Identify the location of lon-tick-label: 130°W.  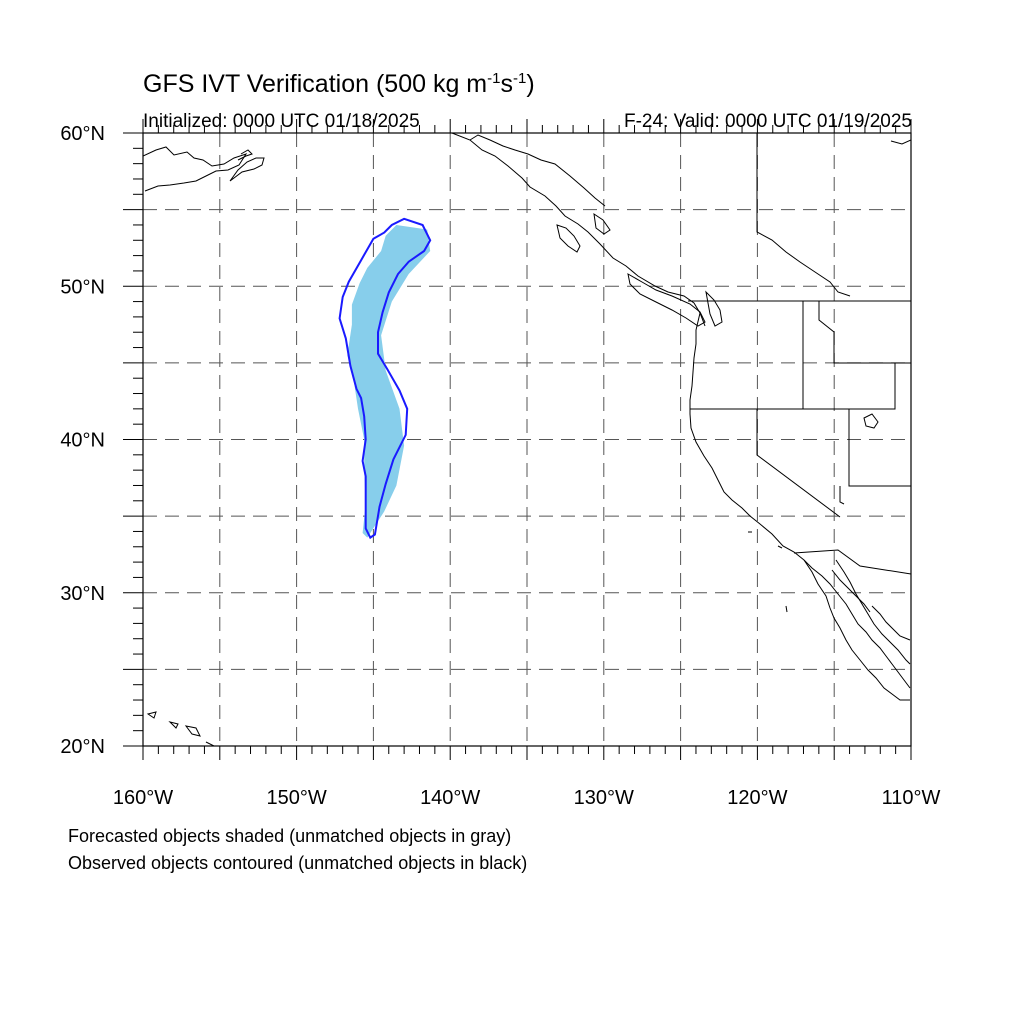
(604, 798).